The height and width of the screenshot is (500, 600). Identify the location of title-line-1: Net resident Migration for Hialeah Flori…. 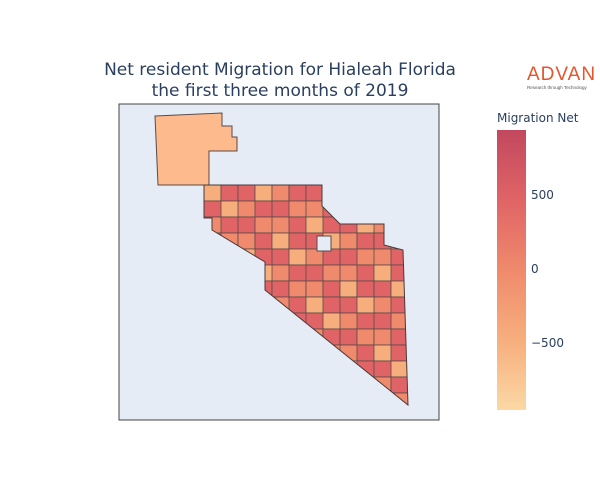
(280, 70).